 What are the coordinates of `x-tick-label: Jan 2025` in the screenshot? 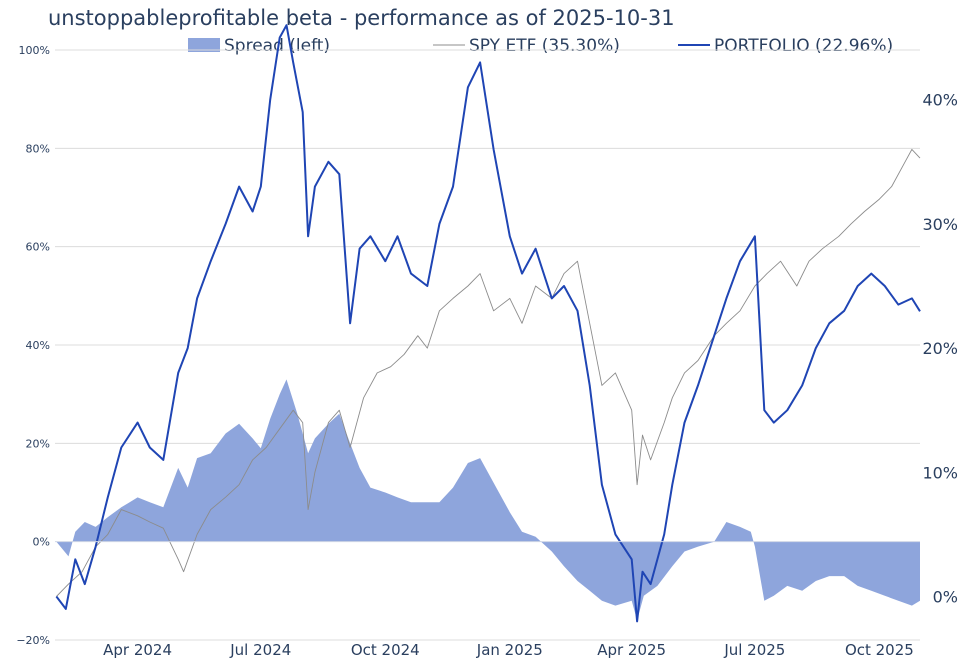 It's located at (509, 650).